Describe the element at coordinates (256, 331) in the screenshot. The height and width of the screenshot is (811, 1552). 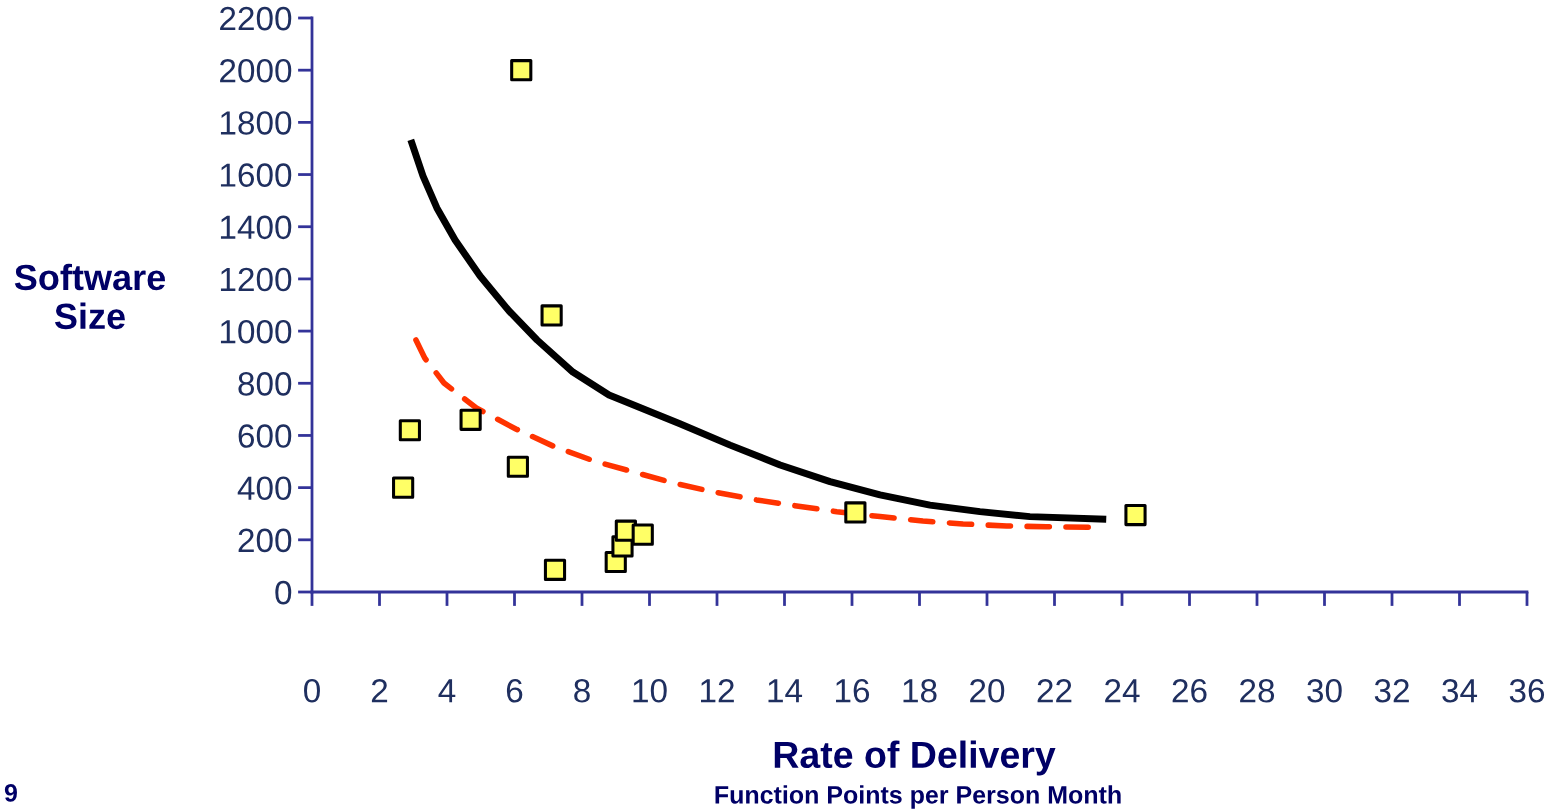
I see `y-tick-label: 1000` at that location.